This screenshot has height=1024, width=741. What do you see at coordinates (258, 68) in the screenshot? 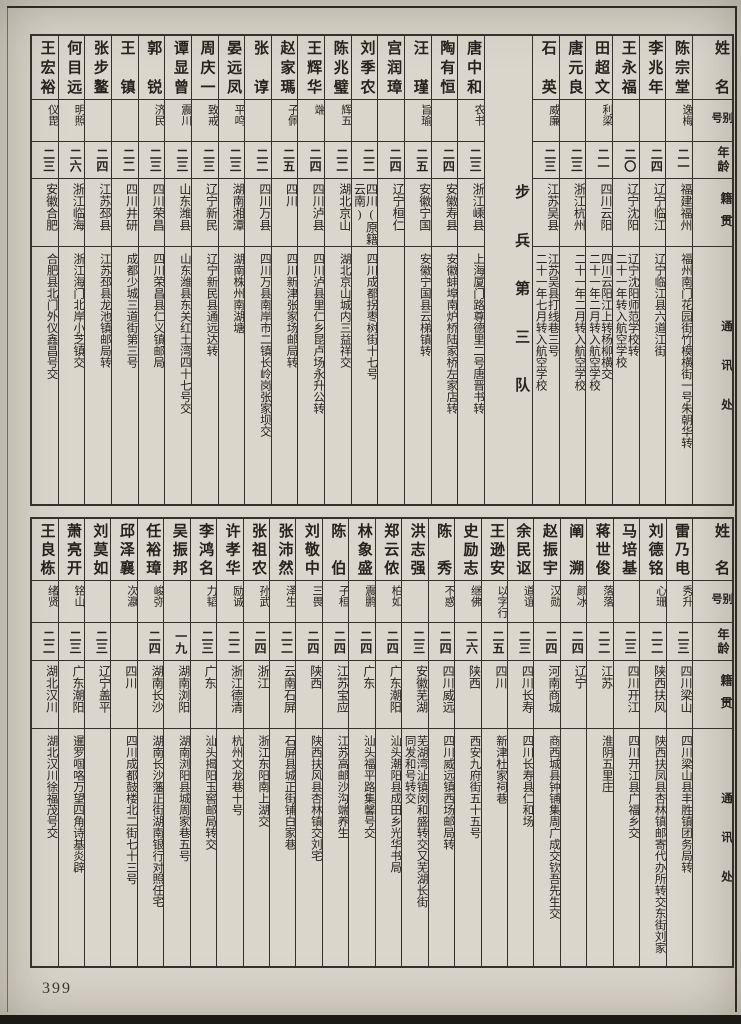
I see `person-name: 张谆` at bounding box center [258, 68].